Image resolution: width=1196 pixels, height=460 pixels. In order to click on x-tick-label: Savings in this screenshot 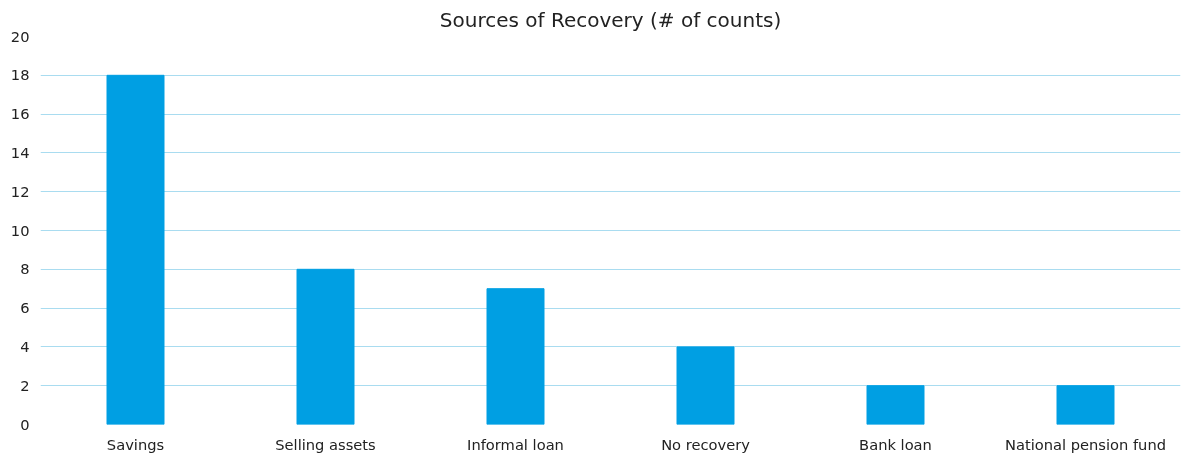, I will do `click(135, 444)`.